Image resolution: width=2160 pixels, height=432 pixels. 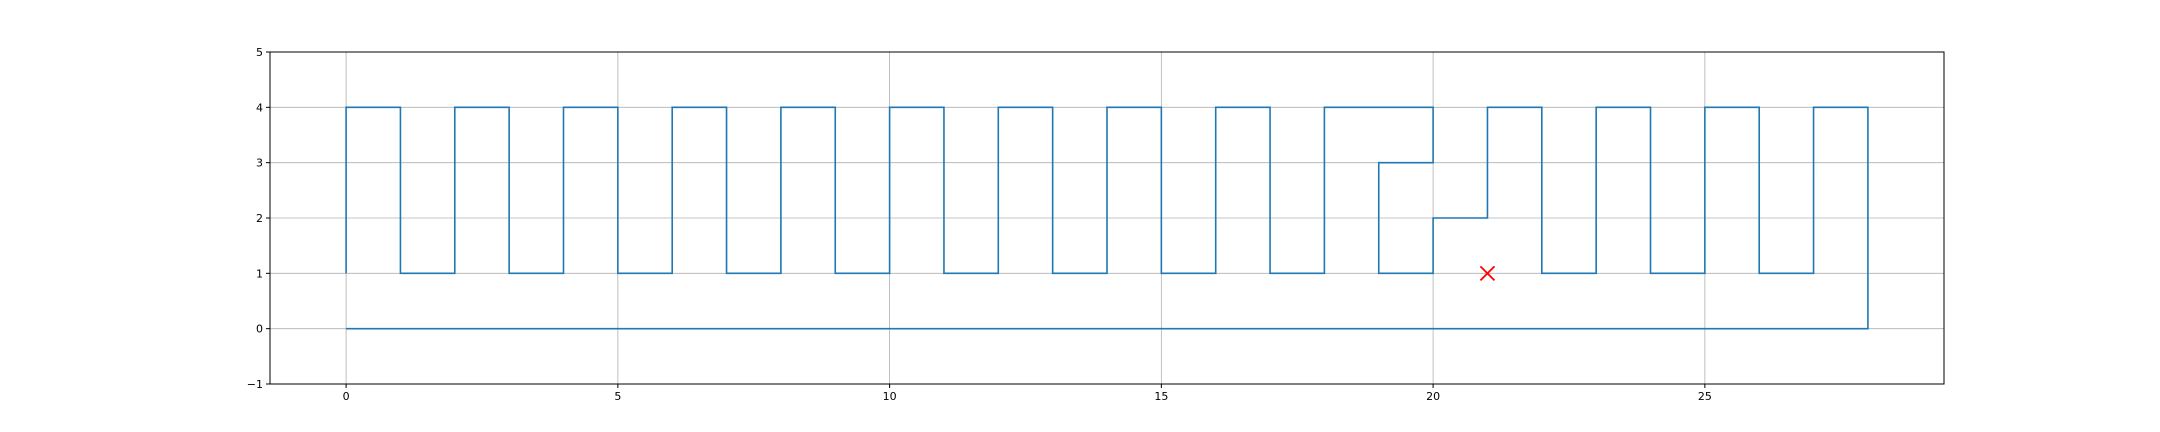 What do you see at coordinates (259, 273) in the screenshot?
I see `y-tick-label: 1` at bounding box center [259, 273].